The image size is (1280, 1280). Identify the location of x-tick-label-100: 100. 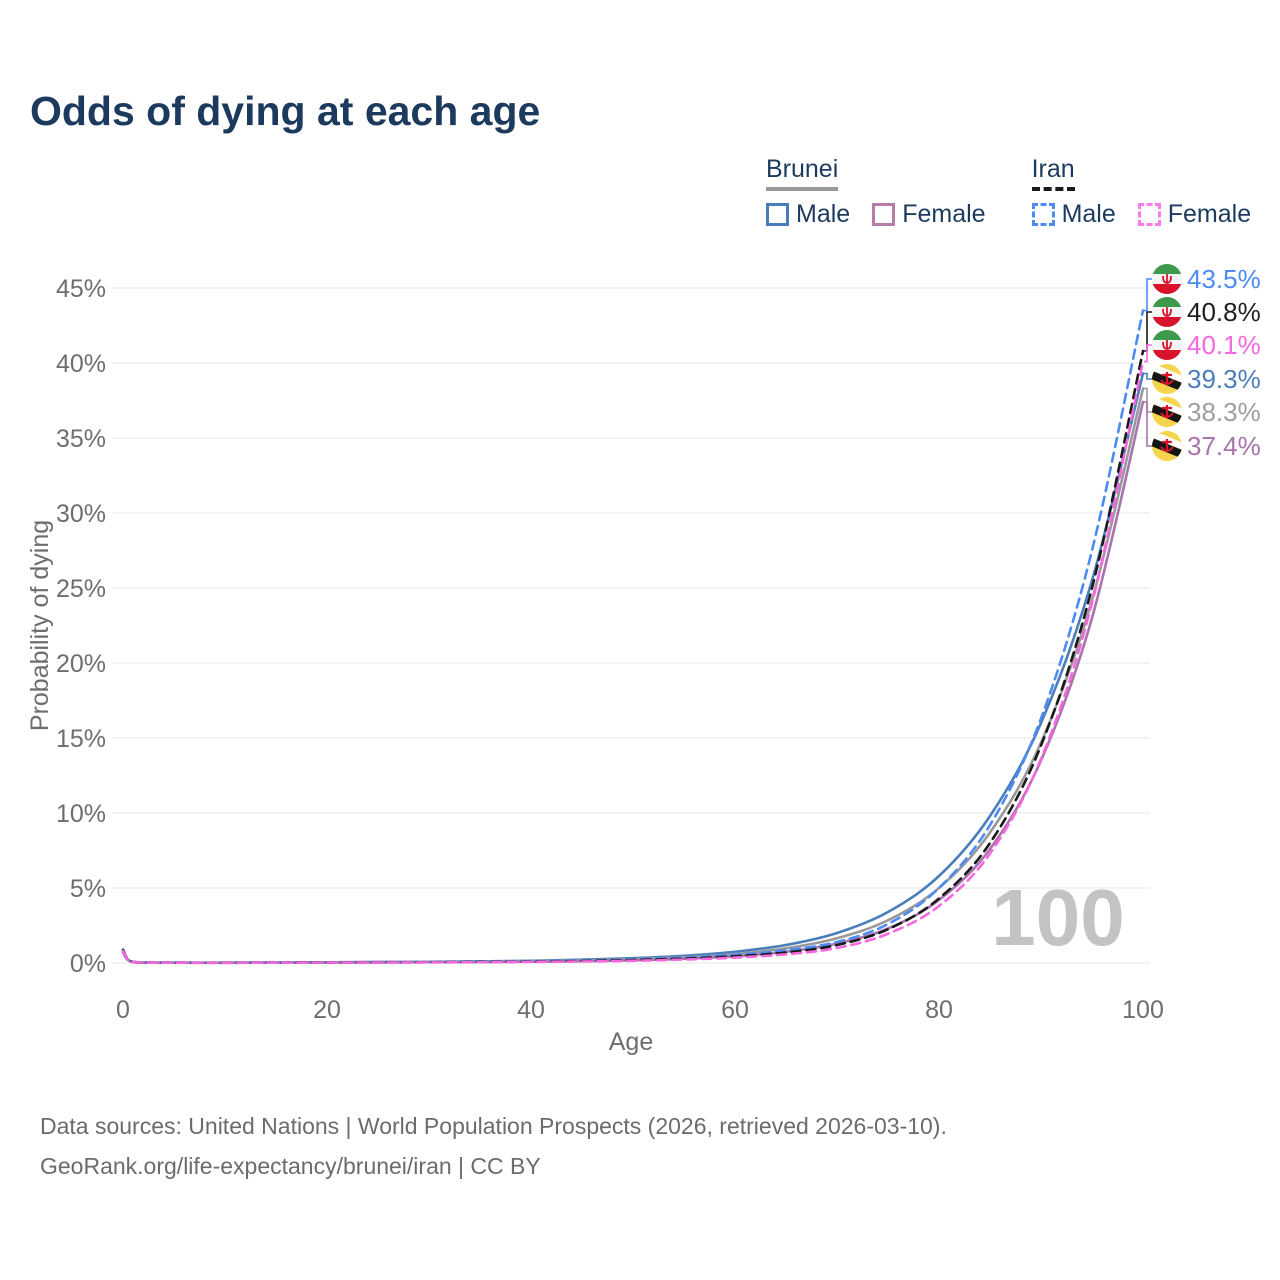
(1143, 1010).